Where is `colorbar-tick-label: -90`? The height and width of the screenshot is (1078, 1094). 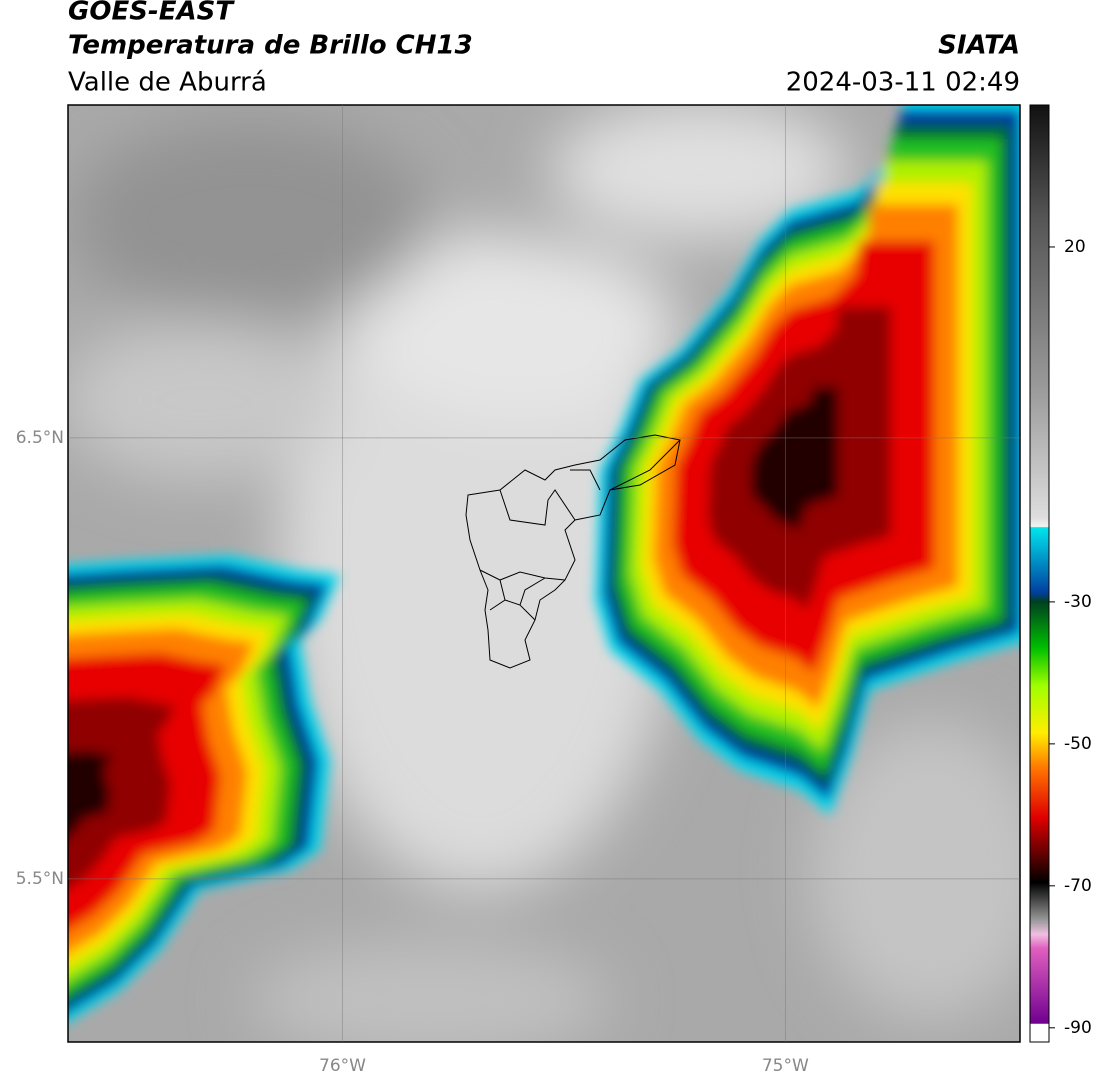
colorbar-tick-label: -90 is located at coordinates (1078, 1028).